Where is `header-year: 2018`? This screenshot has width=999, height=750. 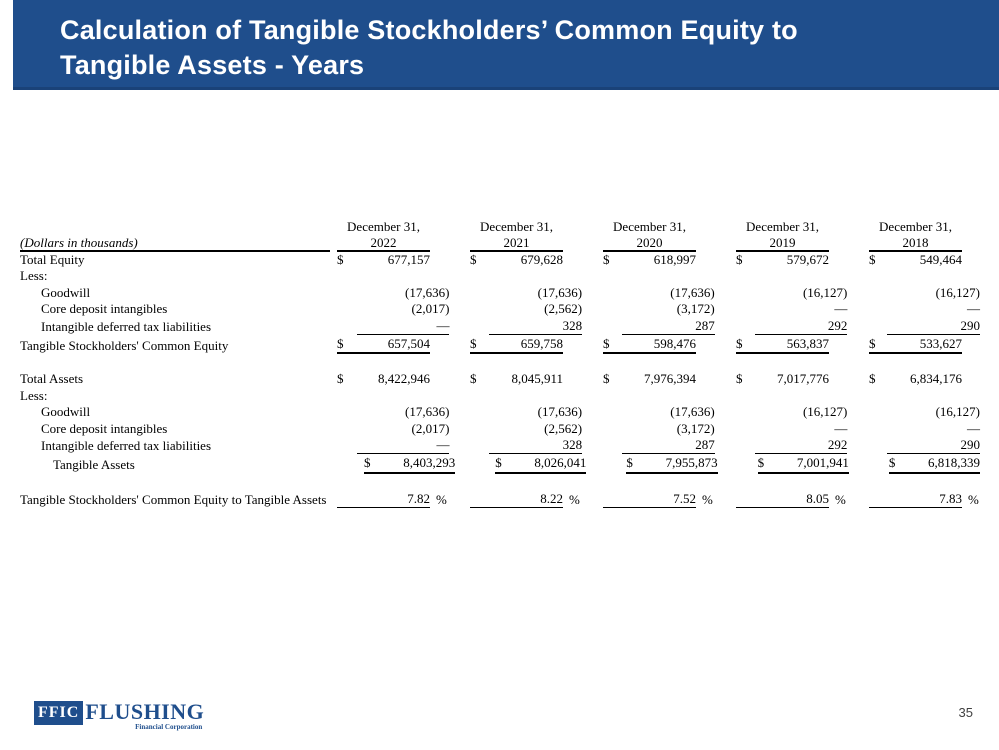 header-year: 2018 is located at coordinates (915, 242).